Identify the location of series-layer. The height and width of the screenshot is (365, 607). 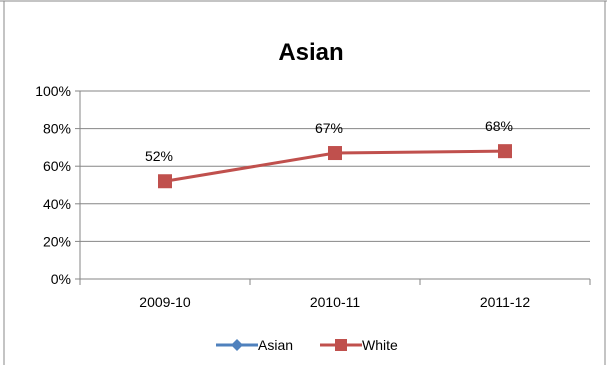
(335, 166).